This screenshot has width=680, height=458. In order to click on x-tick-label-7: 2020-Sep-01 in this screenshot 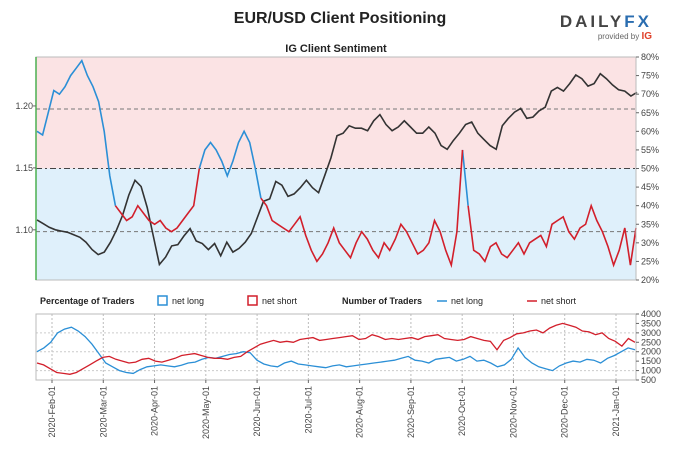, I will do `click(411, 412)`.